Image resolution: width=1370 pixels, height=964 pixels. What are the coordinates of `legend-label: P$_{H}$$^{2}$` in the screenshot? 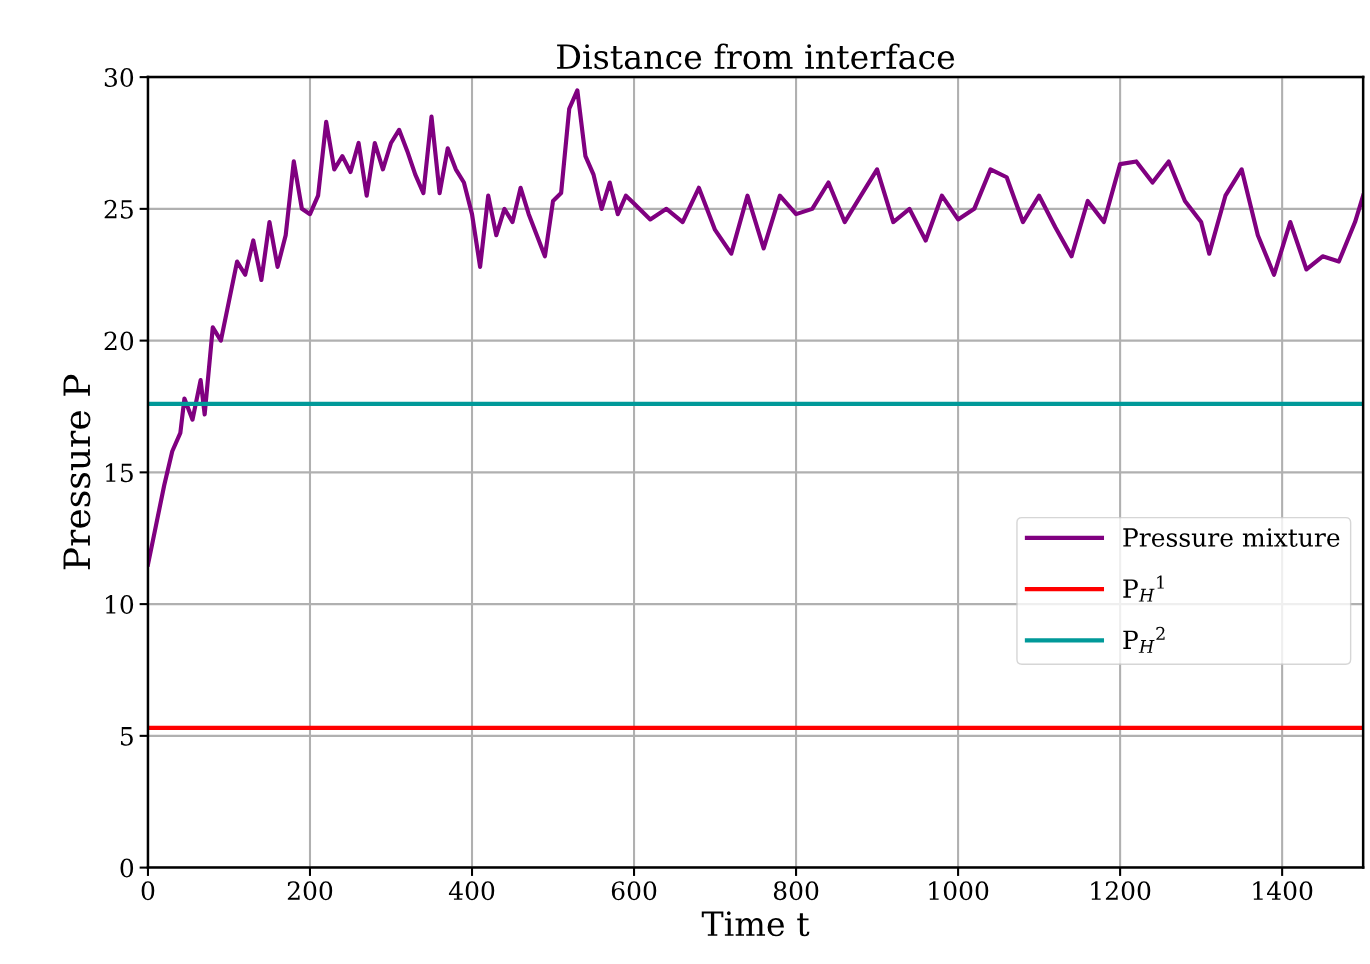 It's located at (1144, 639).